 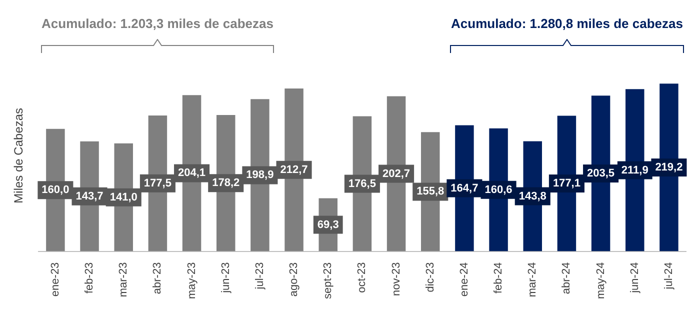 I want to click on x-tick-label: feb-23, so click(x=90, y=278).